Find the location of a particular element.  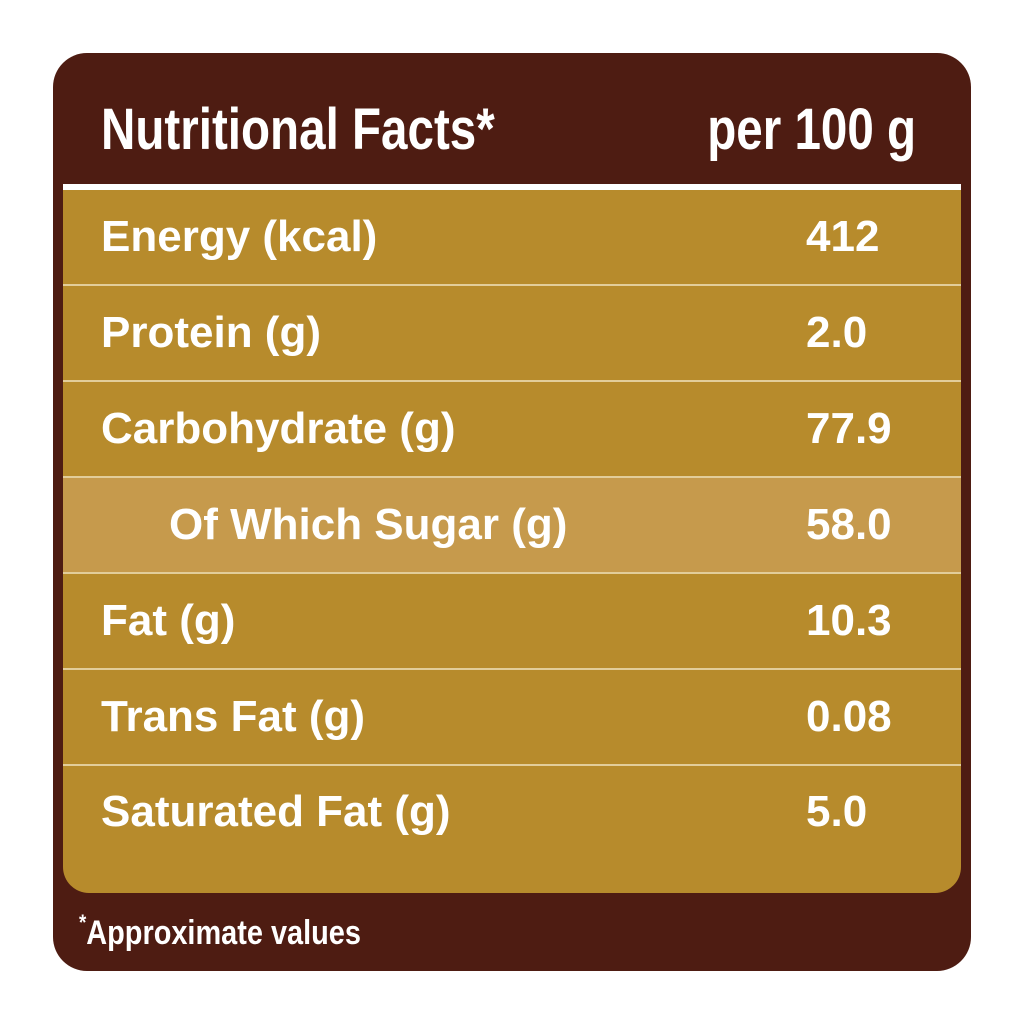

nutrient-row-fat: Fat (g) 10.3 is located at coordinates (512, 622).